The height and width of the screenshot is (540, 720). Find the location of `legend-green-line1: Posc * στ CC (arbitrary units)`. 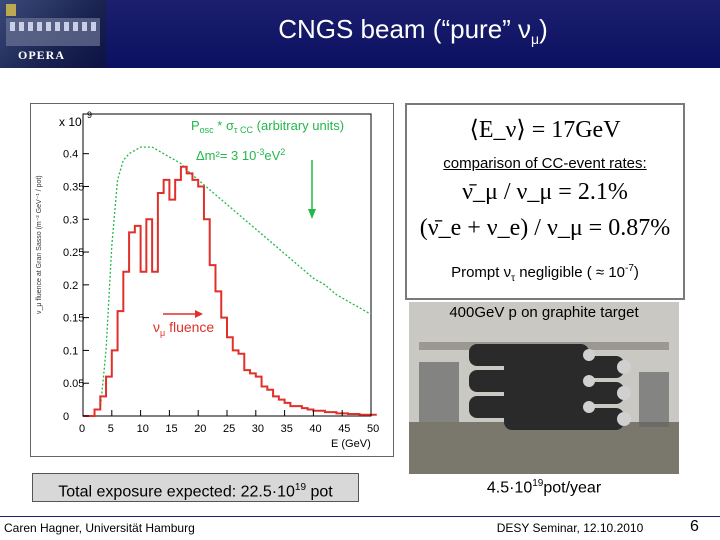

legend-green-line1: Posc * στ CC (arbitrary units) is located at coordinates (267, 126).